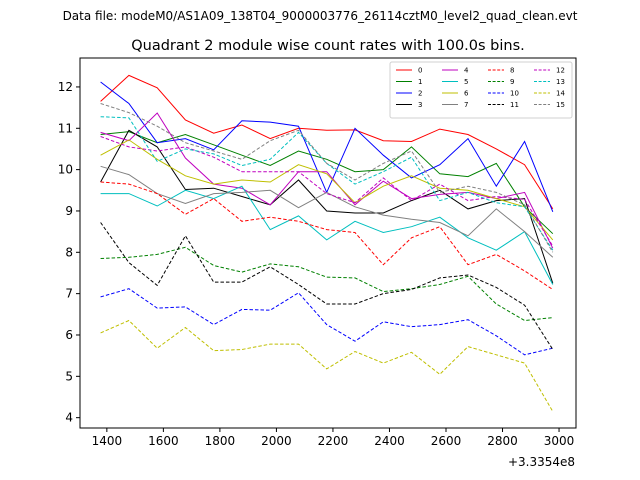  I want to click on x-axis-offset-label: +3.3354e8, so click(541, 462).